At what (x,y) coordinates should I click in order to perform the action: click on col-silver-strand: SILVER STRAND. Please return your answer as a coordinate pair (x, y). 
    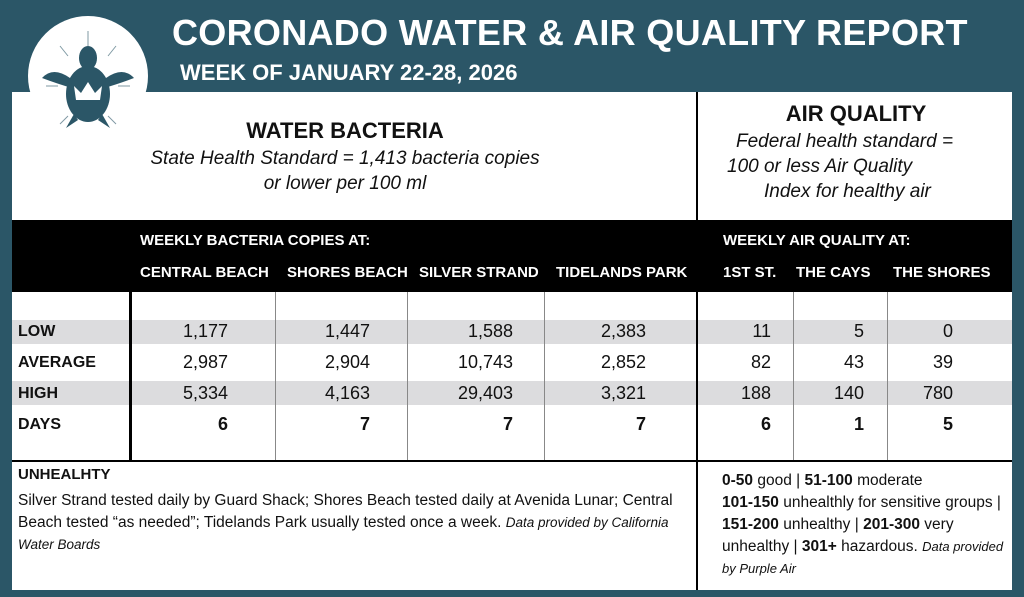
    Looking at the image, I should click on (479, 272).